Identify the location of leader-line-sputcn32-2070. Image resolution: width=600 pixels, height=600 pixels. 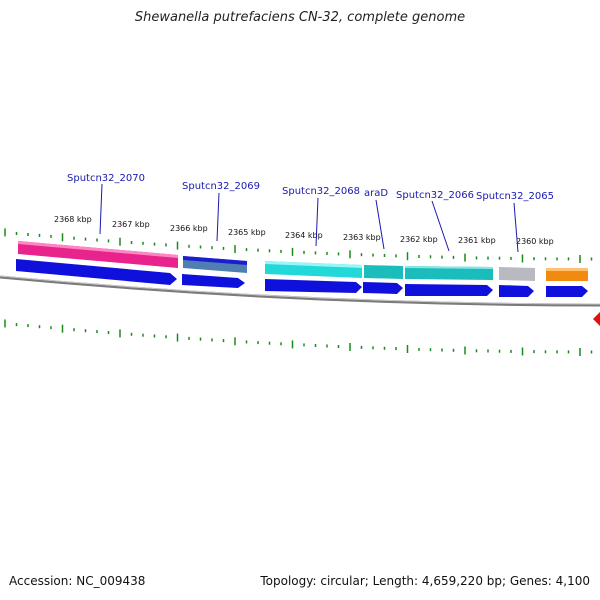
(101, 209).